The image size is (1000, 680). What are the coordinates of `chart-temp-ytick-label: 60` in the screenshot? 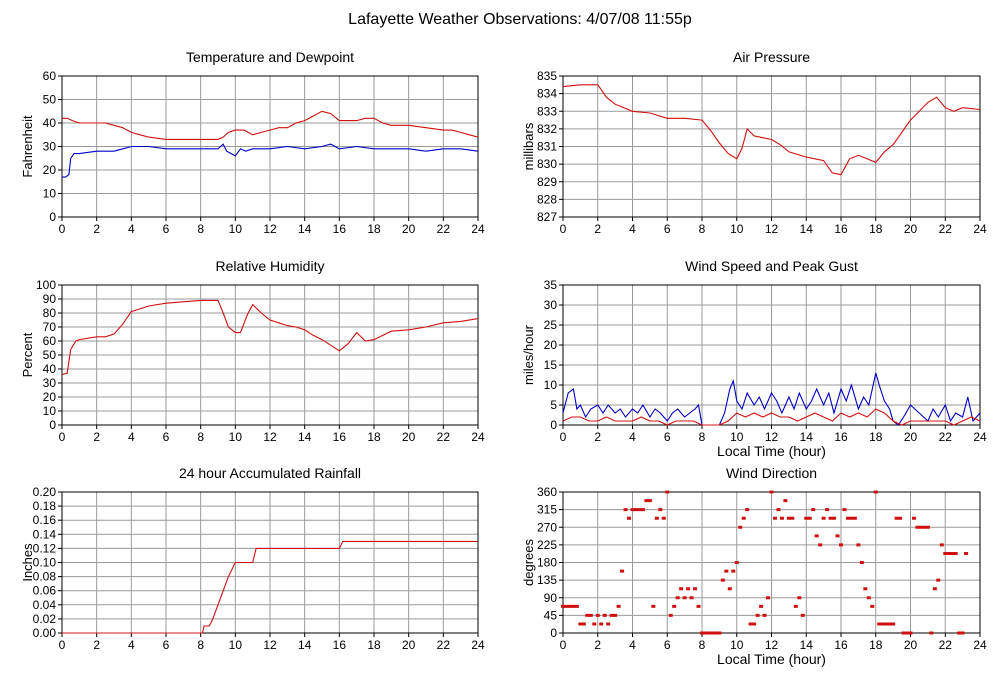 It's located at (50, 76).